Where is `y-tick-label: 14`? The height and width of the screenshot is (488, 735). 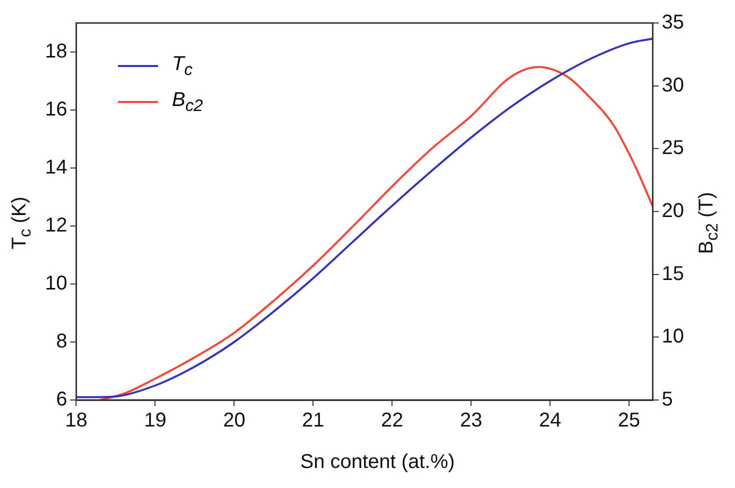
y-tick-label: 14 is located at coordinates (56, 167).